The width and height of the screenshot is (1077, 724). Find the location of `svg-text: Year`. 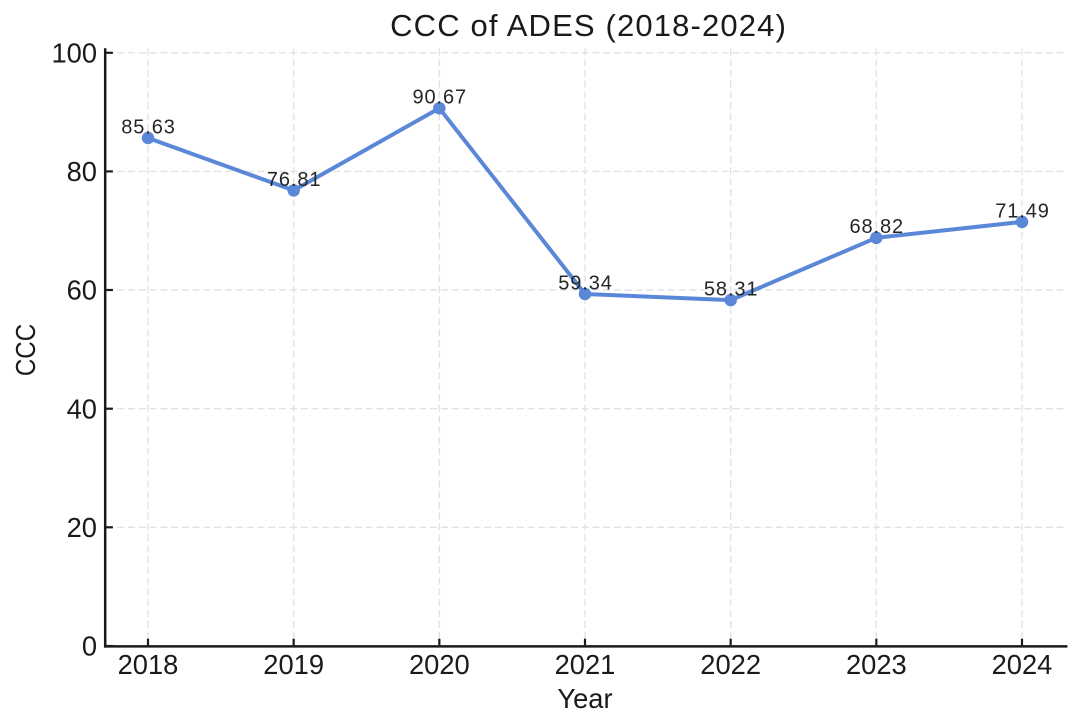

svg-text: Year is located at coordinates (584, 698).